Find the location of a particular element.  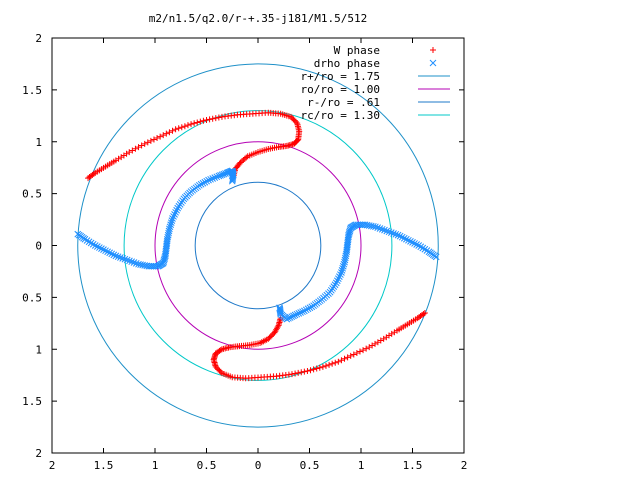

y-tick-label: 0.5 is located at coordinates (32, 194).